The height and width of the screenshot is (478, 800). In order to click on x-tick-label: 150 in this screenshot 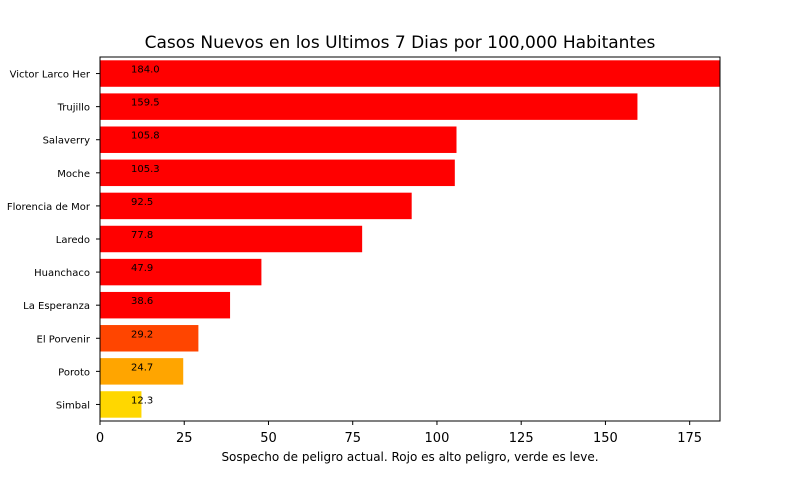, I will do `click(605, 438)`.